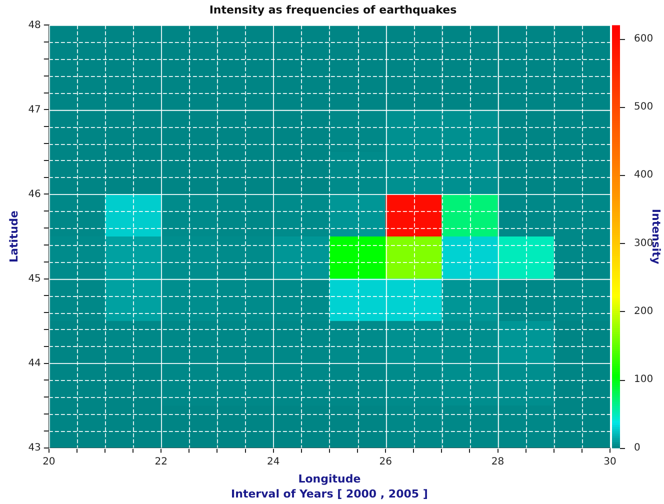 The image size is (664, 504). I want to click on color-bar-label: 600, so click(644, 38).